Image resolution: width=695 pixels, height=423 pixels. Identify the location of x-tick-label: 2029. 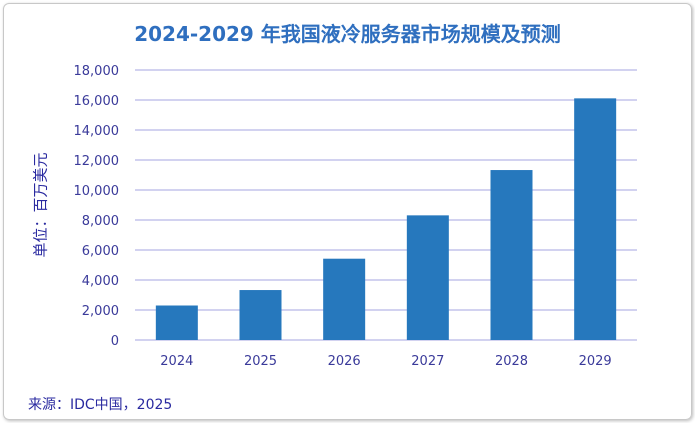
(595, 361).